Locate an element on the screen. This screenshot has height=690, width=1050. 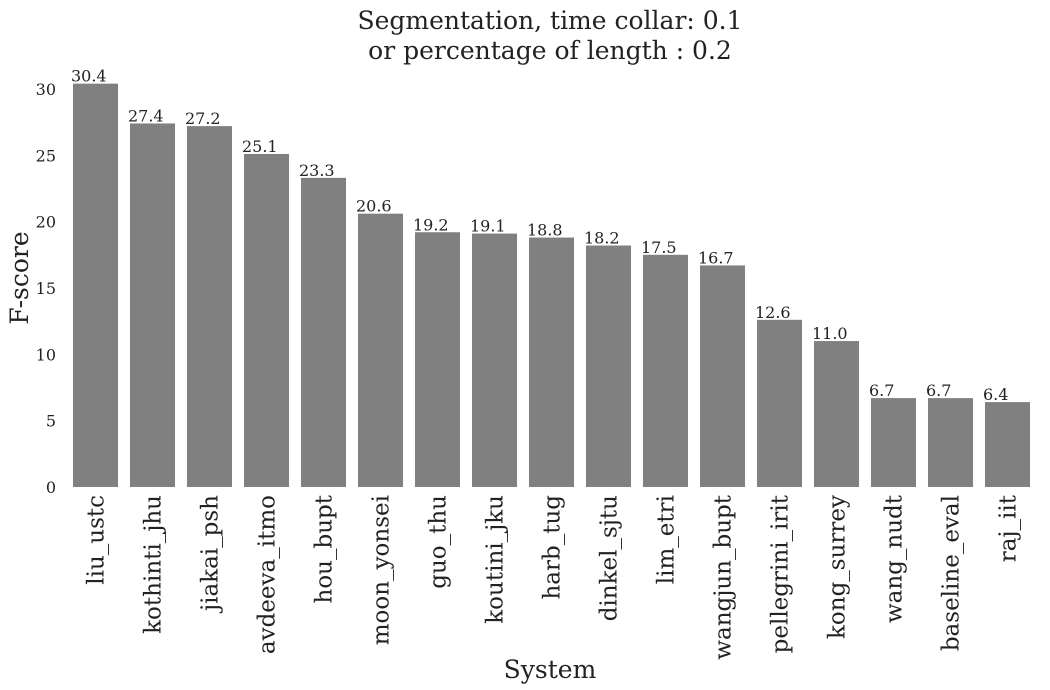
data-label: 12.6 is located at coordinates (773, 312).